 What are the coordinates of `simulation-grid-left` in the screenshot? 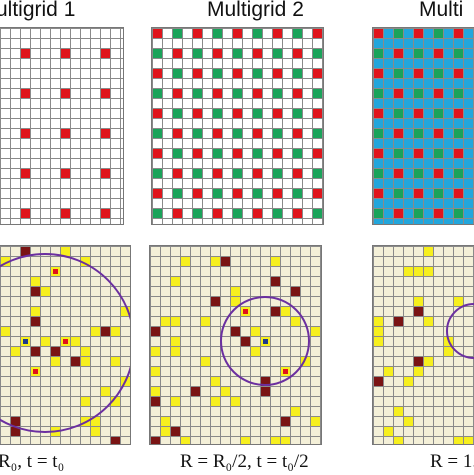 It's located at (65, 345).